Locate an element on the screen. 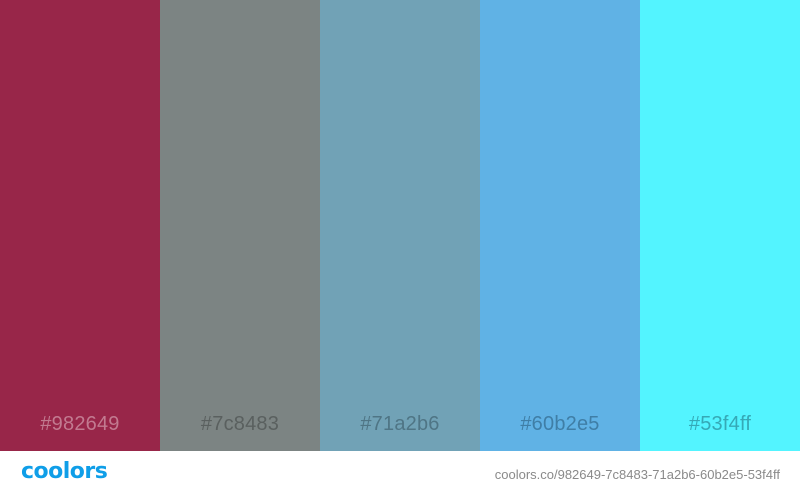  swatch-hex-label: #7c8483 is located at coordinates (240, 424).